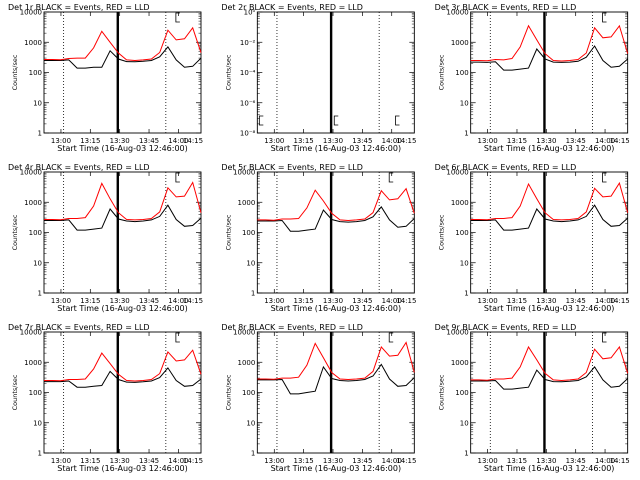 Image resolution: width=640 pixels, height=480 pixels. What do you see at coordinates (506, 167) in the screenshot?
I see `panel-title: Det 6r BLACK = Events, RED = LLD` at bounding box center [506, 167].